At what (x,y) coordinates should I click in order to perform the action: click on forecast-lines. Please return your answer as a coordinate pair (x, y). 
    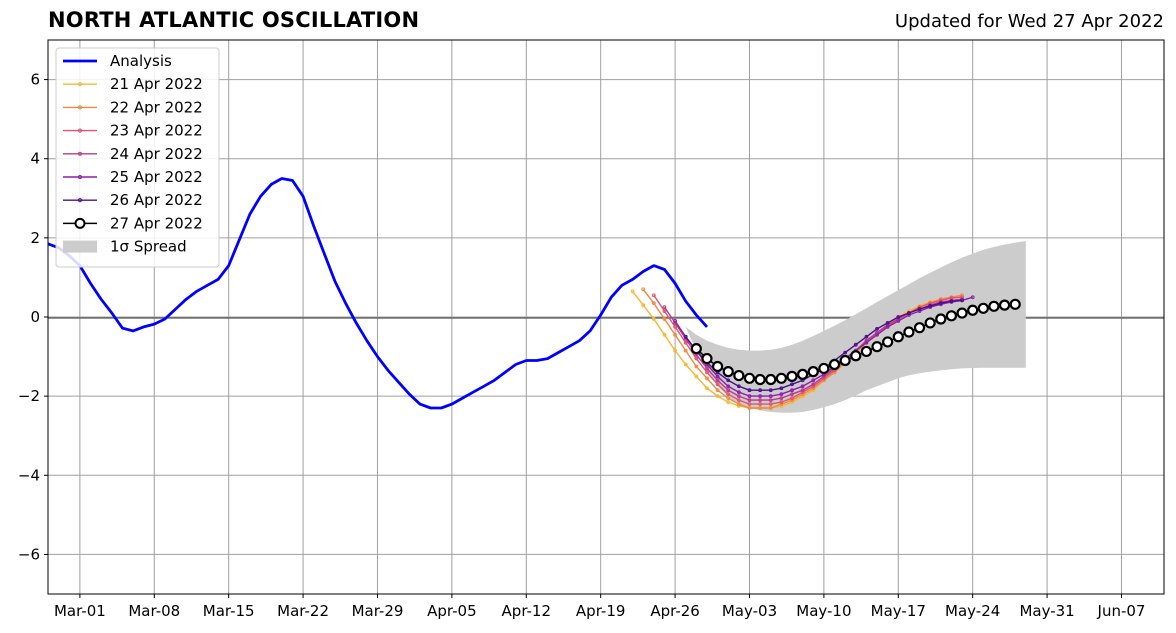
    Looking at the image, I should click on (825, 348).